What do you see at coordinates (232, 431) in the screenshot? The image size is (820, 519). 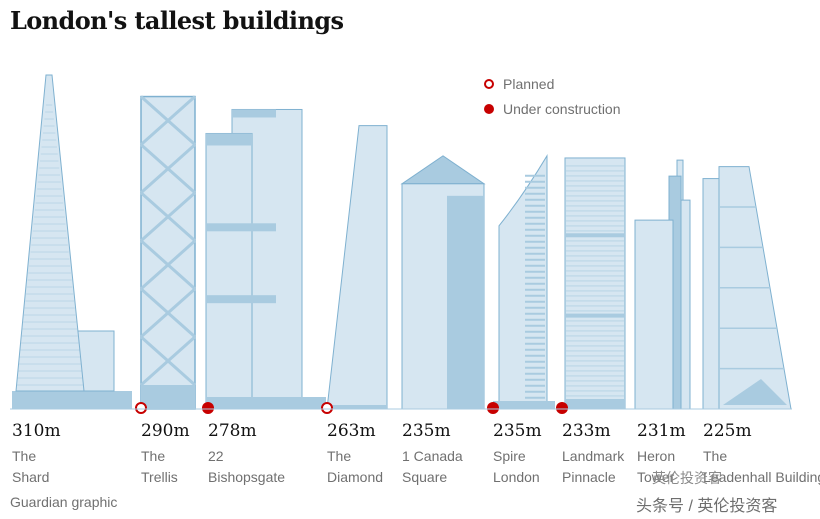 I see `height-label-22-bishopsgate: 278m` at bounding box center [232, 431].